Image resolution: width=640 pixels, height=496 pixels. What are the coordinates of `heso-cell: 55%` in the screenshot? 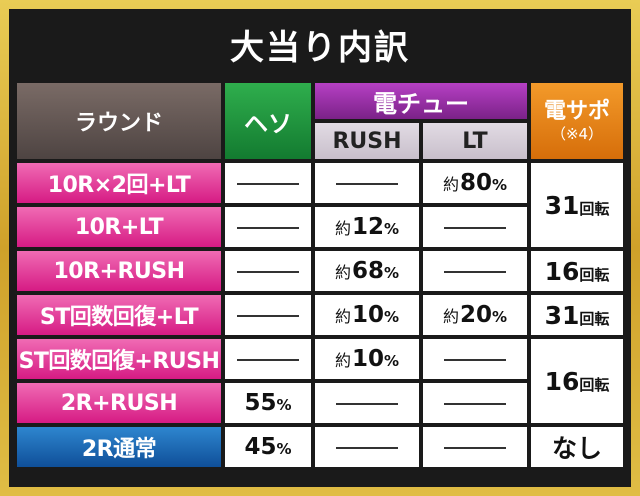 It's located at (268, 403).